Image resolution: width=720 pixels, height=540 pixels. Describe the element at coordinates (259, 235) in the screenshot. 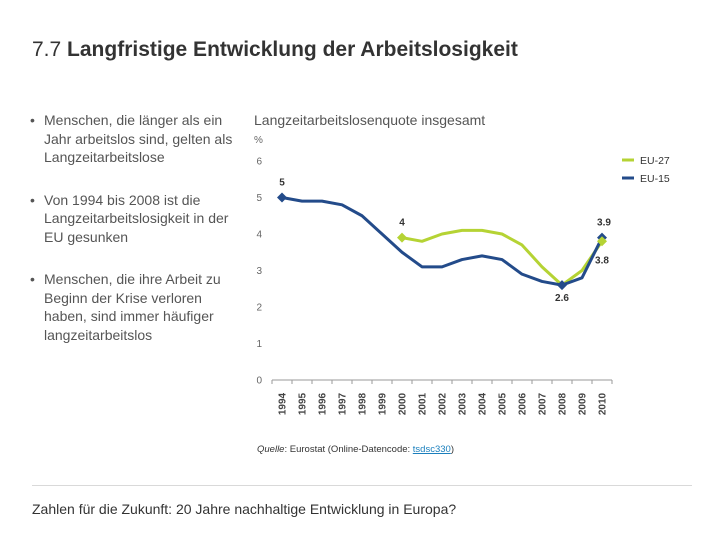

I see `y-tick-label: 4` at that location.